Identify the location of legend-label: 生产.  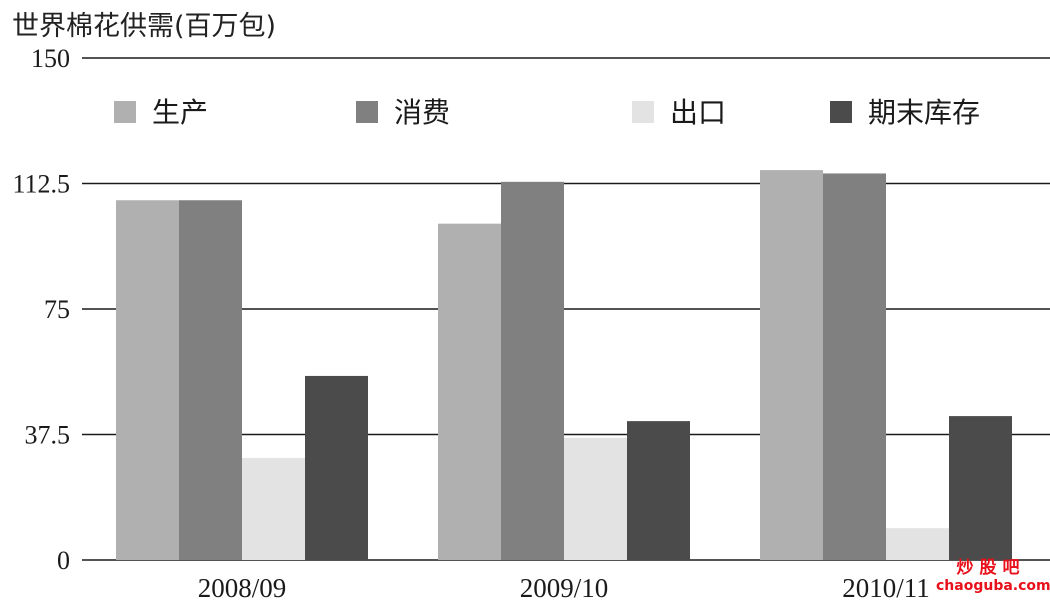
(180, 112).